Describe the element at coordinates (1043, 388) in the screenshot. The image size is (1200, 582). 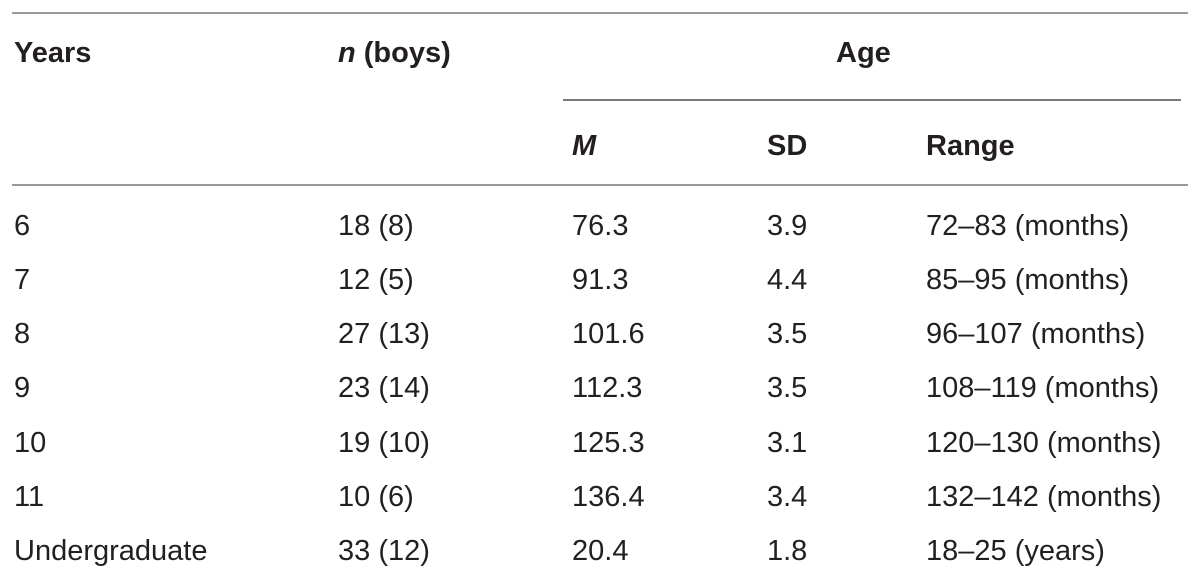
I see `cell-range: 108–119 (months)` at that location.